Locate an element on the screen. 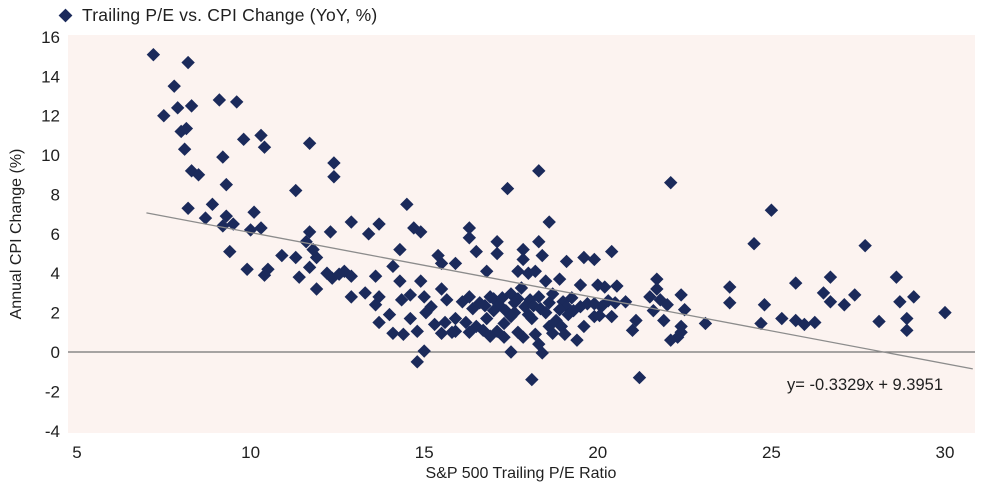 The image size is (987, 487). y-tick-label: 8 is located at coordinates (55, 194).